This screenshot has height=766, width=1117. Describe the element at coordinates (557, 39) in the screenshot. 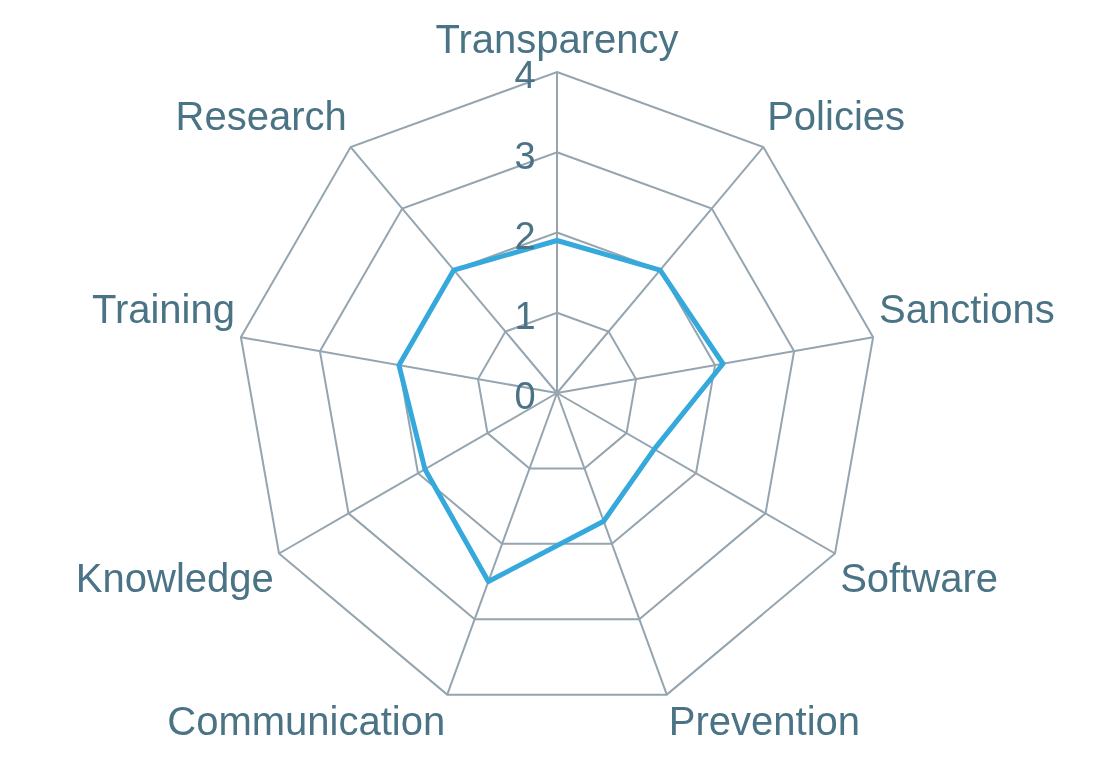

I see `spoke-label: Transparency` at that location.